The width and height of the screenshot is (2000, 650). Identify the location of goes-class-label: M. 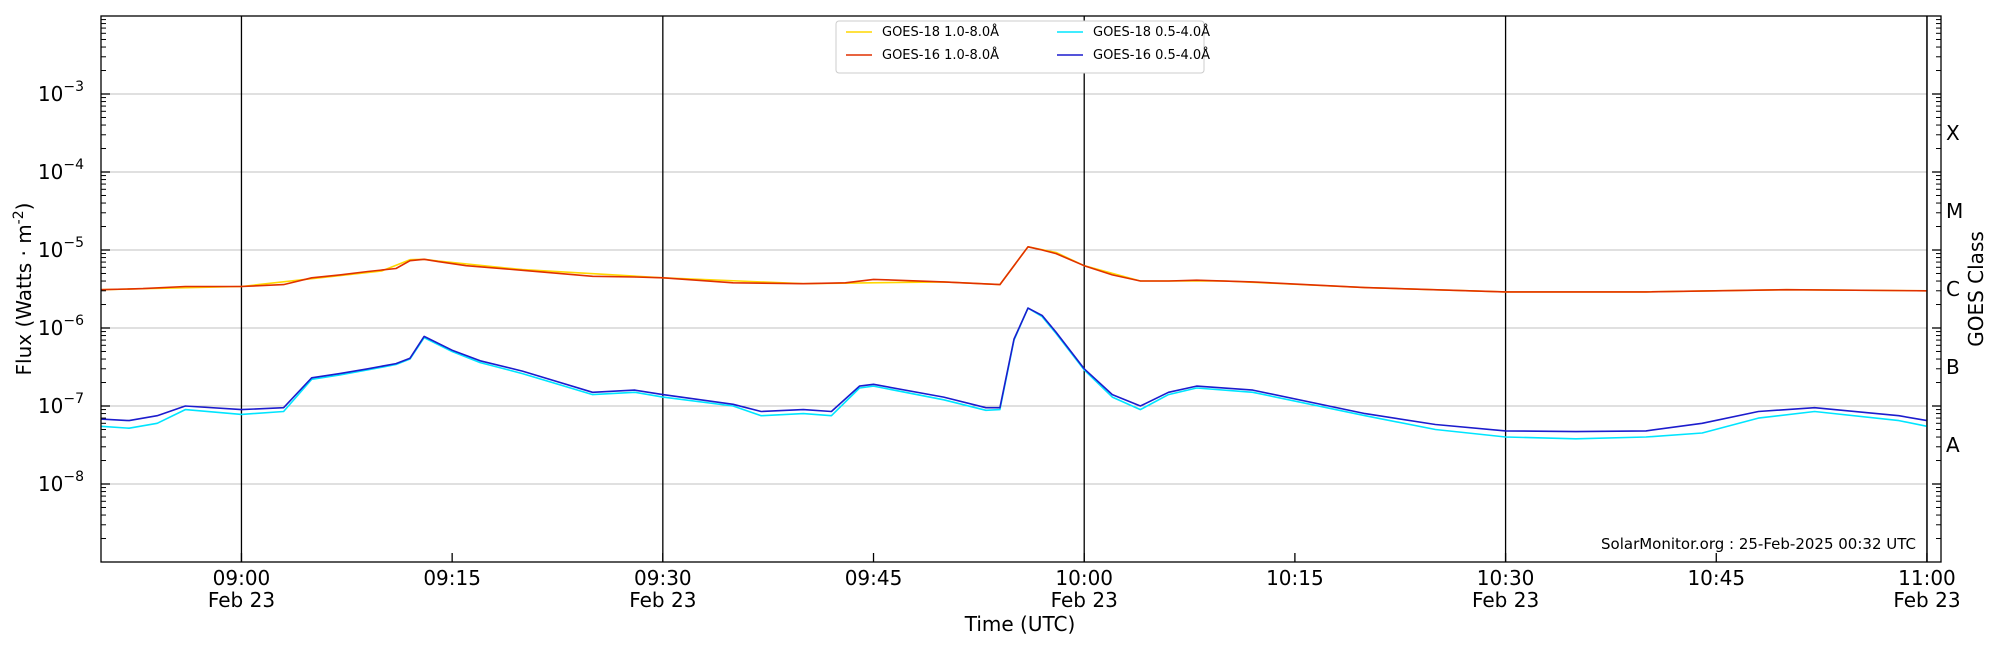
(1954, 211).